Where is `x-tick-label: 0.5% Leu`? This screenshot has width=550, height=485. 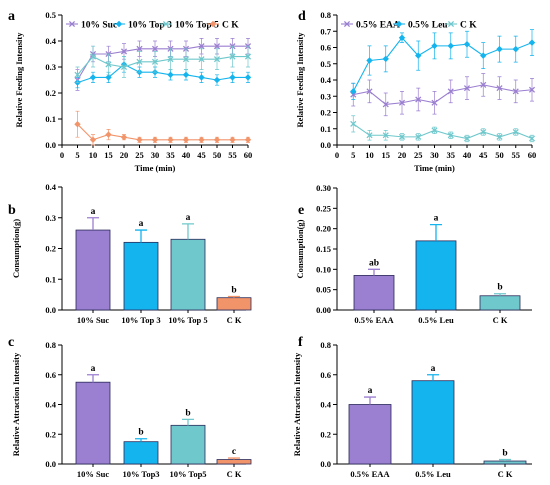
x-tick-label: 0.5% Leu is located at coordinates (436, 320).